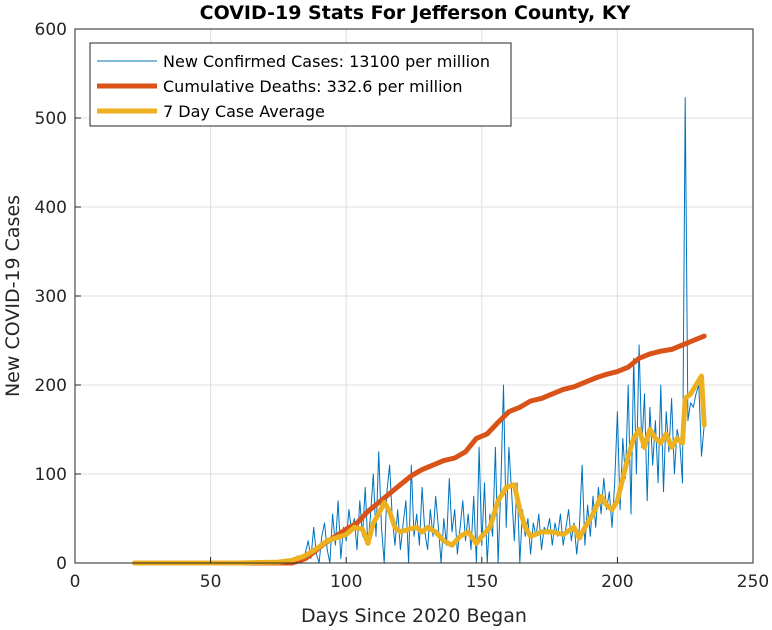 The height and width of the screenshot is (630, 772). Describe the element at coordinates (346, 582) in the screenshot. I see `x-tick-label: 100` at that location.